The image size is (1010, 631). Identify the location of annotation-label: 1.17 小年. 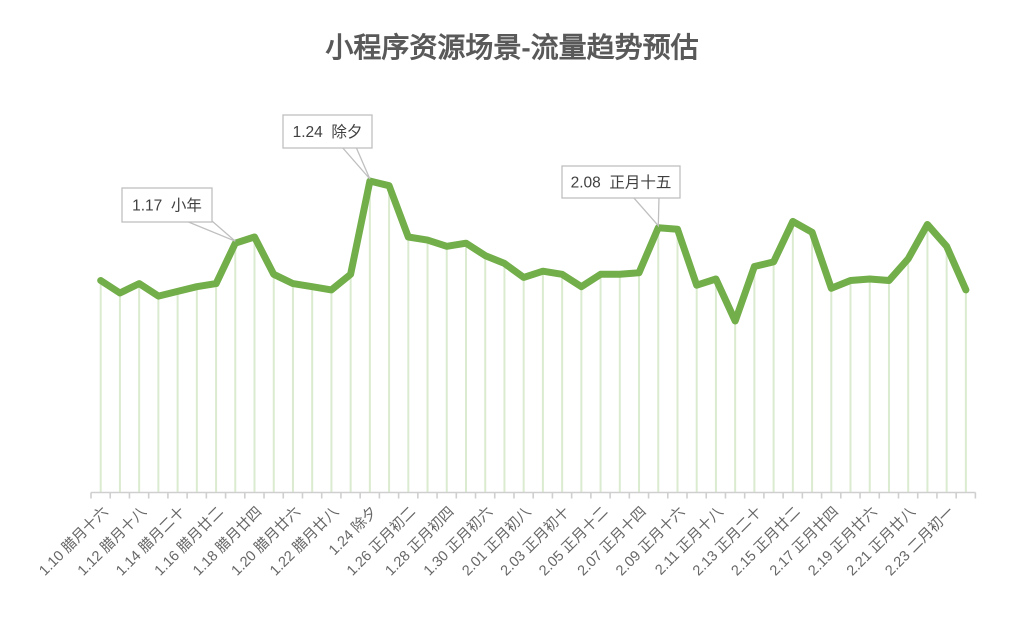
(167, 206).